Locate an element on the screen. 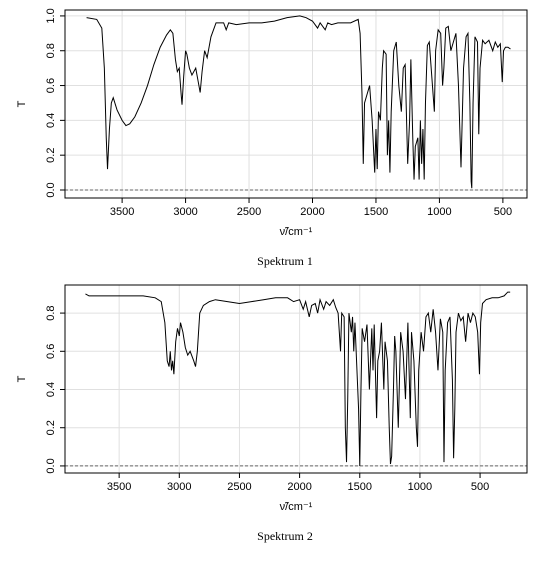 The height and width of the screenshot is (564, 552). caption: Spektrum 2 is located at coordinates (285, 536).